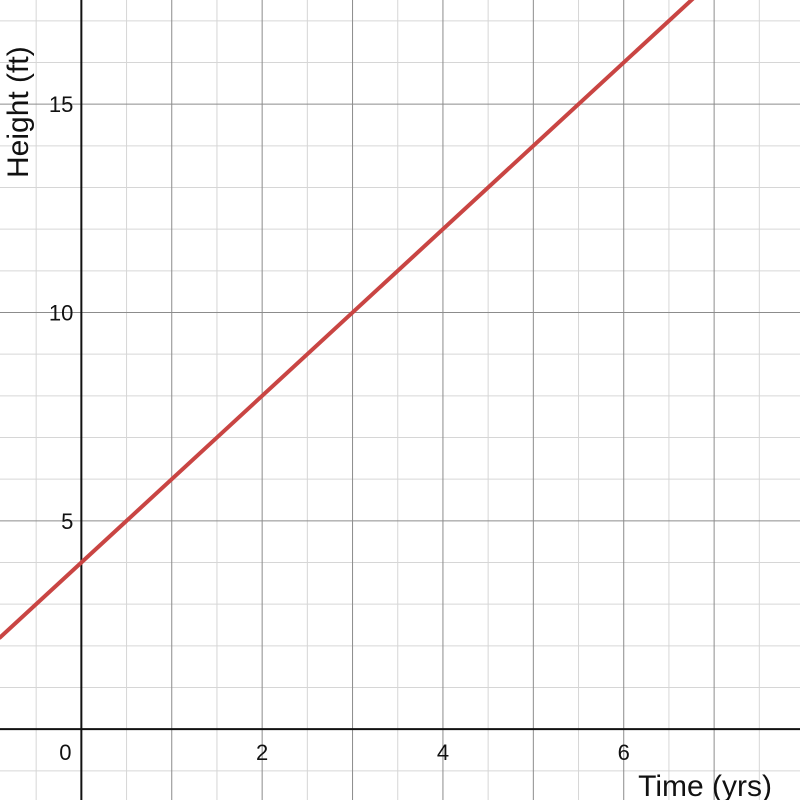 This screenshot has width=800, height=800. What do you see at coordinates (61, 313) in the screenshot?
I see `y-tick-label: 10` at bounding box center [61, 313].